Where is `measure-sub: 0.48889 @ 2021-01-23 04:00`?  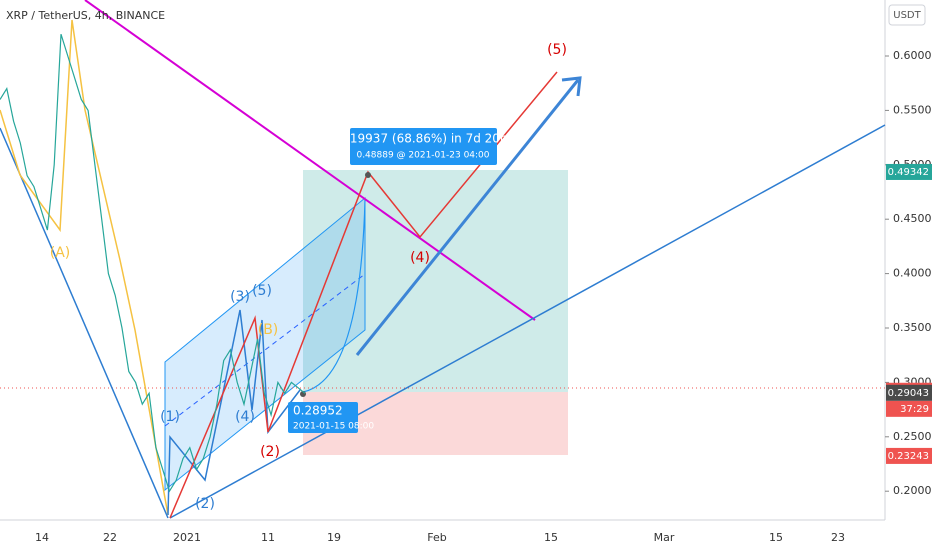 measure-sub: 0.48889 @ 2021-01-23 04:00 is located at coordinates (422, 156).